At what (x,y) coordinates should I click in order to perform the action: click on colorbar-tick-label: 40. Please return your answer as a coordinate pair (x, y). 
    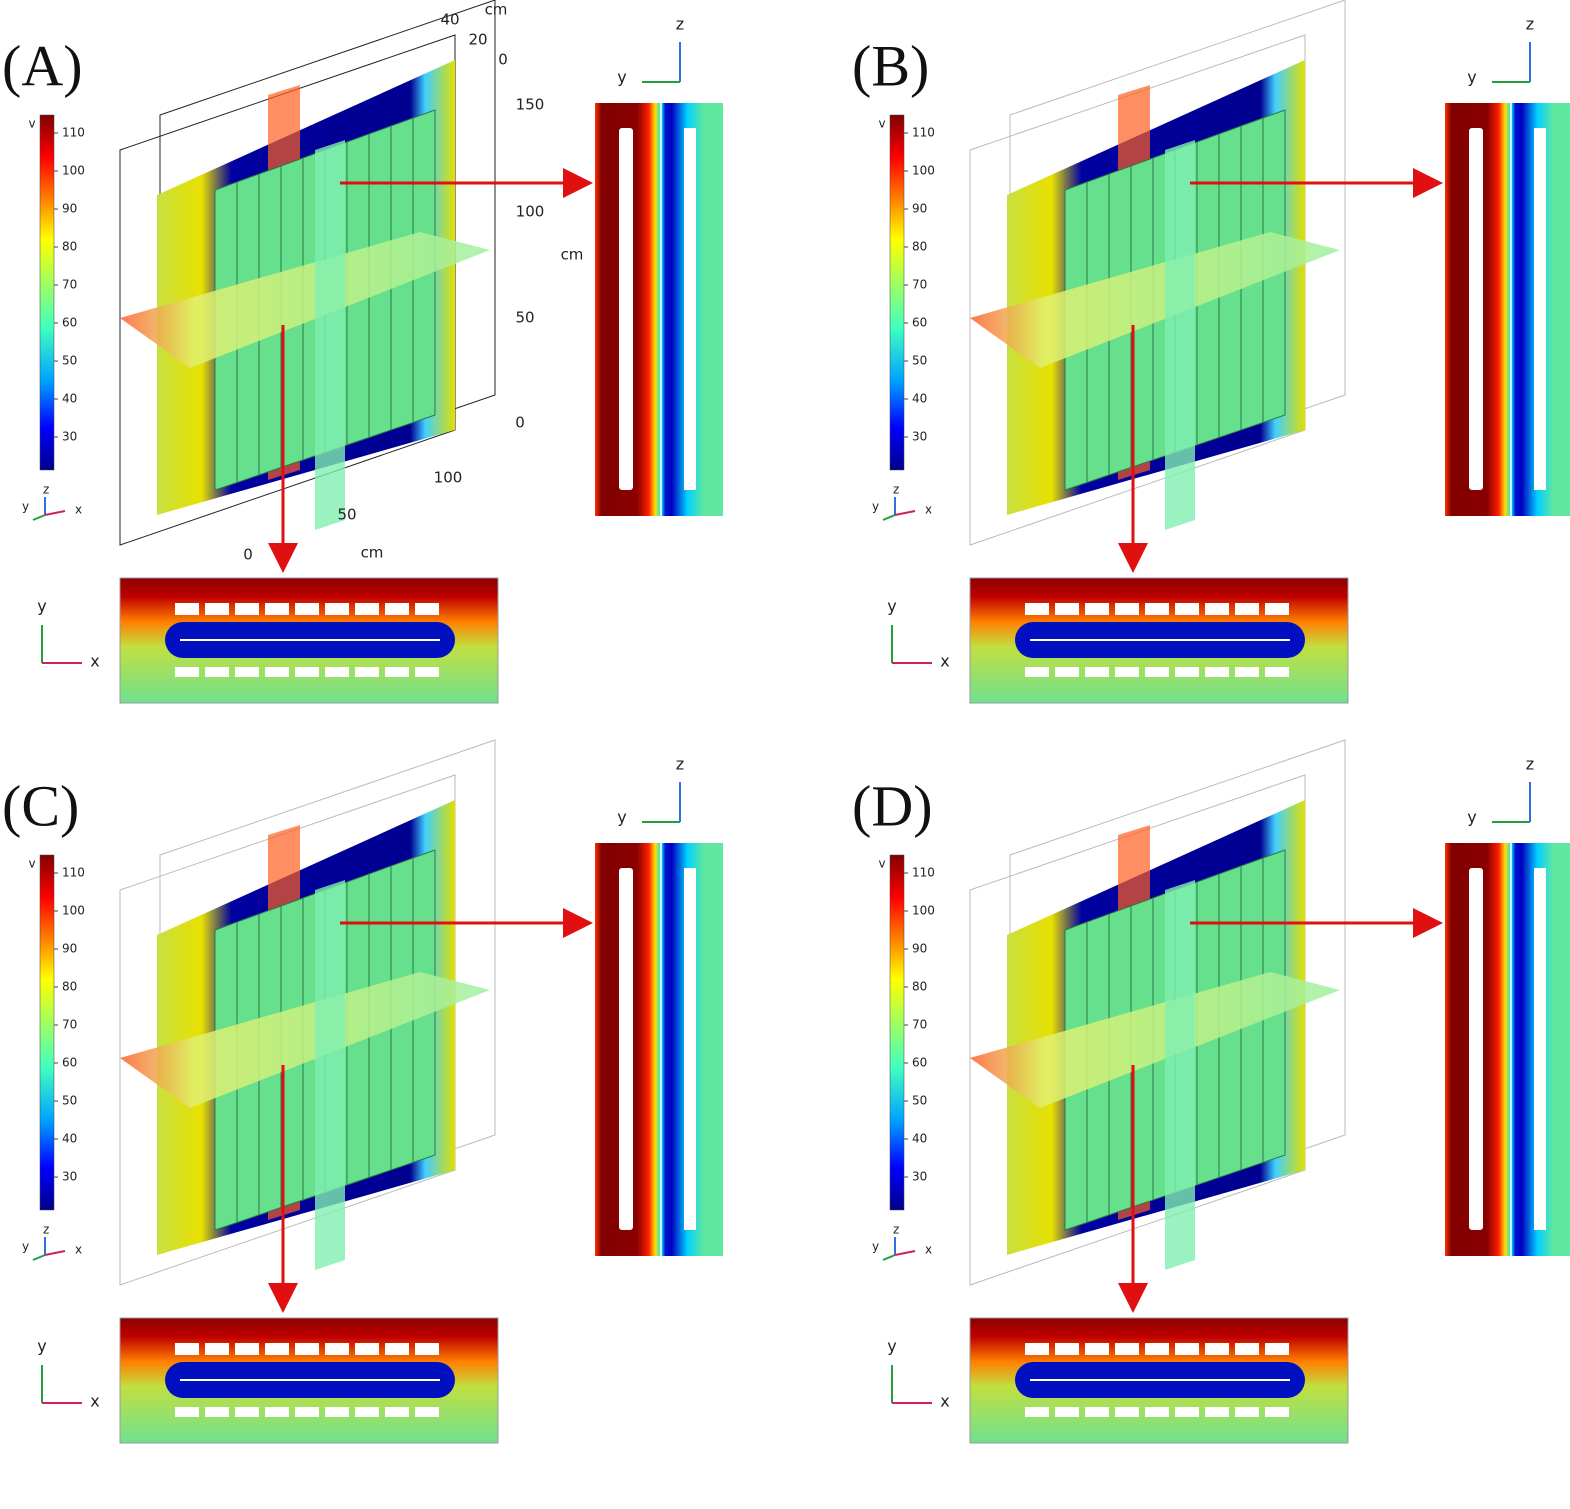
    Looking at the image, I should click on (919, 1139).